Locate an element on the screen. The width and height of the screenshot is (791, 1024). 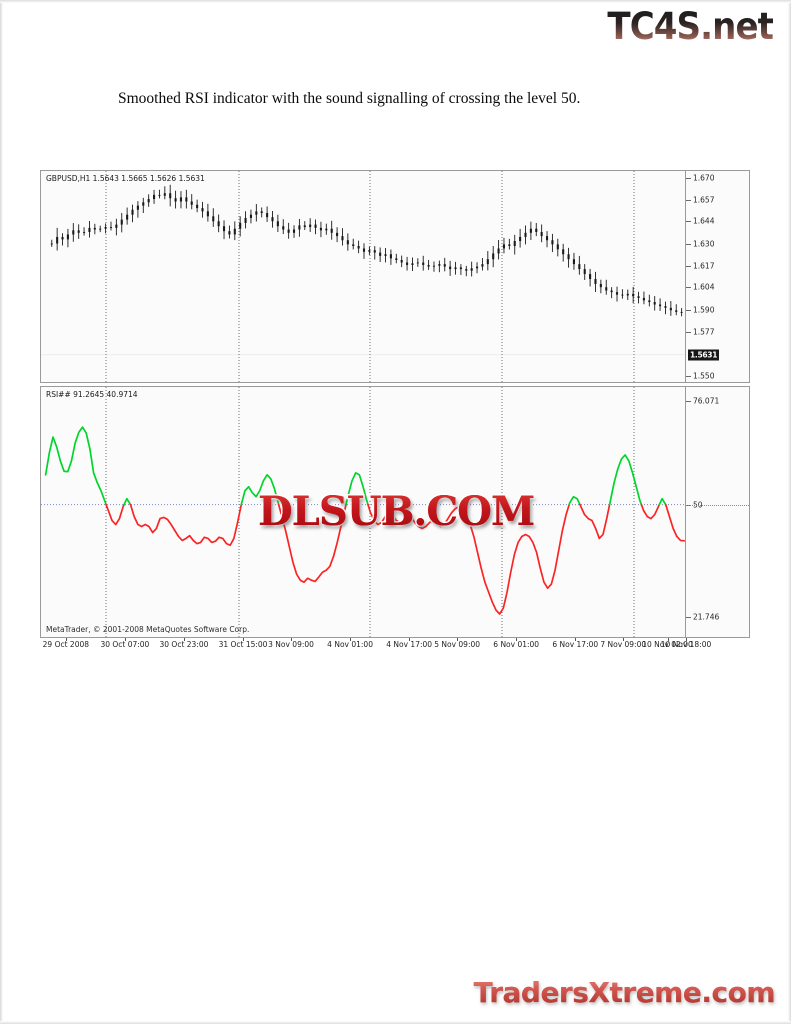
rsi-axis-label: 76.071 is located at coordinates (706, 401).